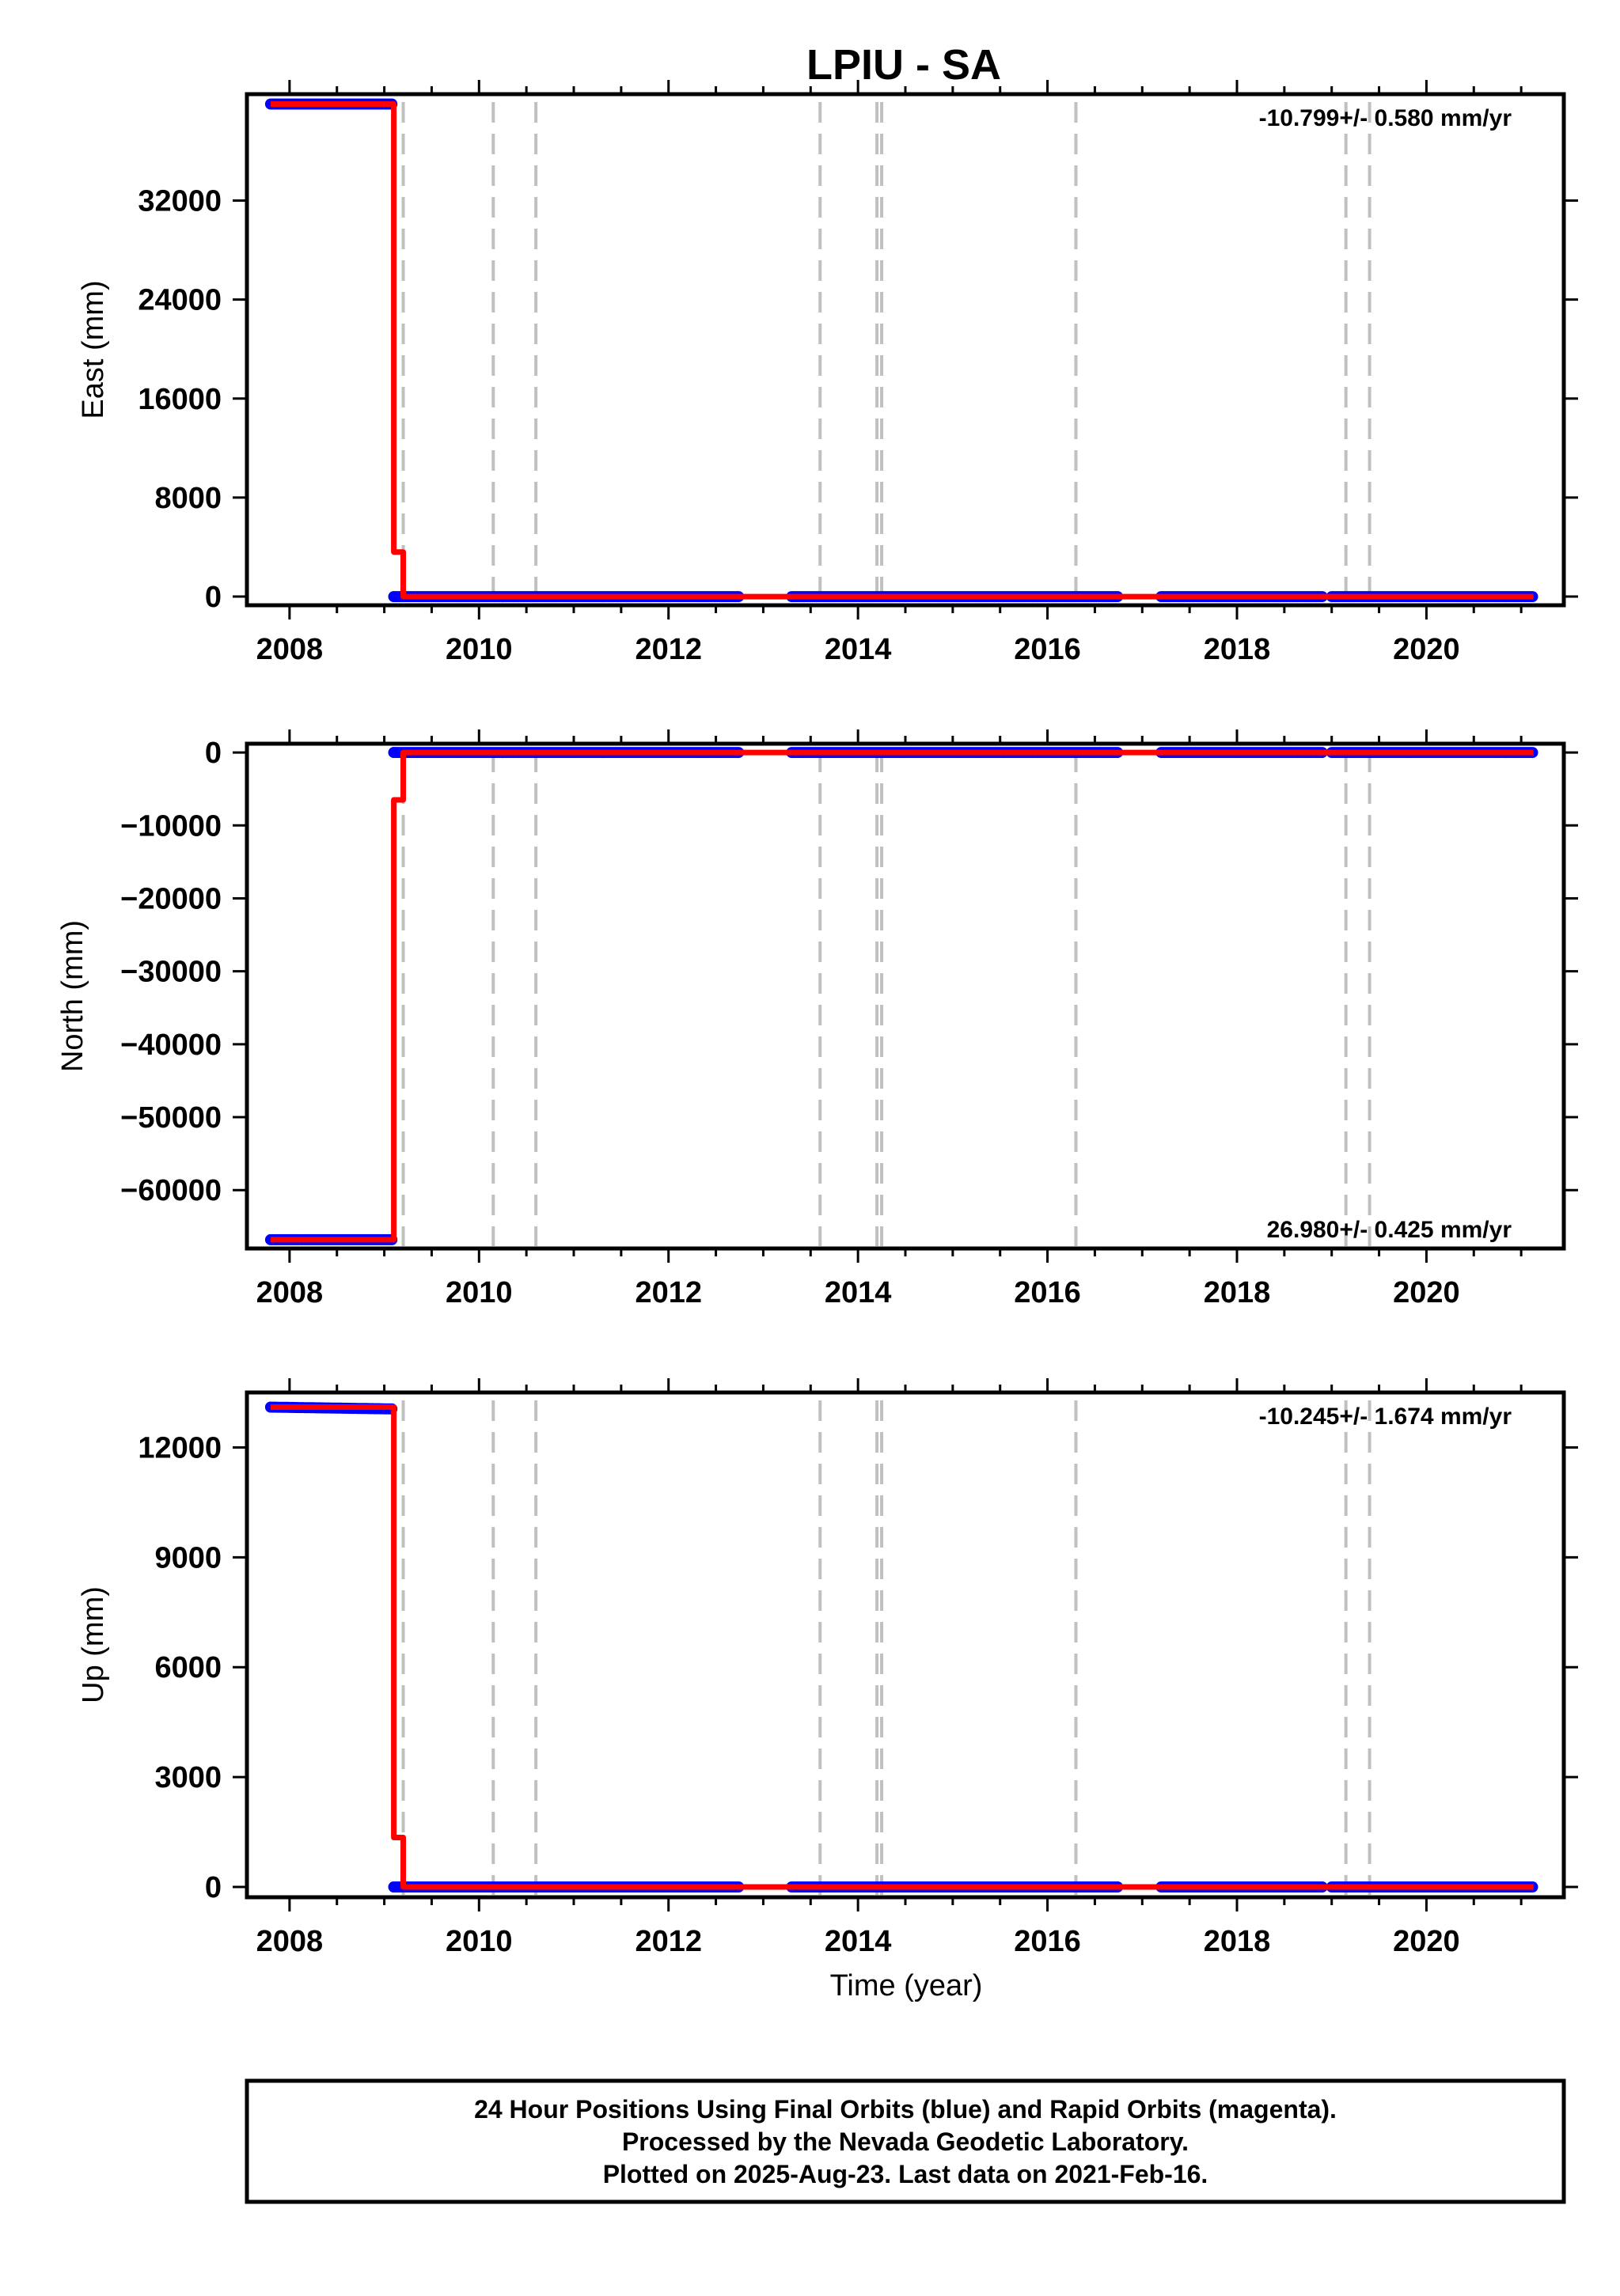 This screenshot has height=2296, width=1620. I want to click on y-tick-label: −60000, so click(171, 1190).